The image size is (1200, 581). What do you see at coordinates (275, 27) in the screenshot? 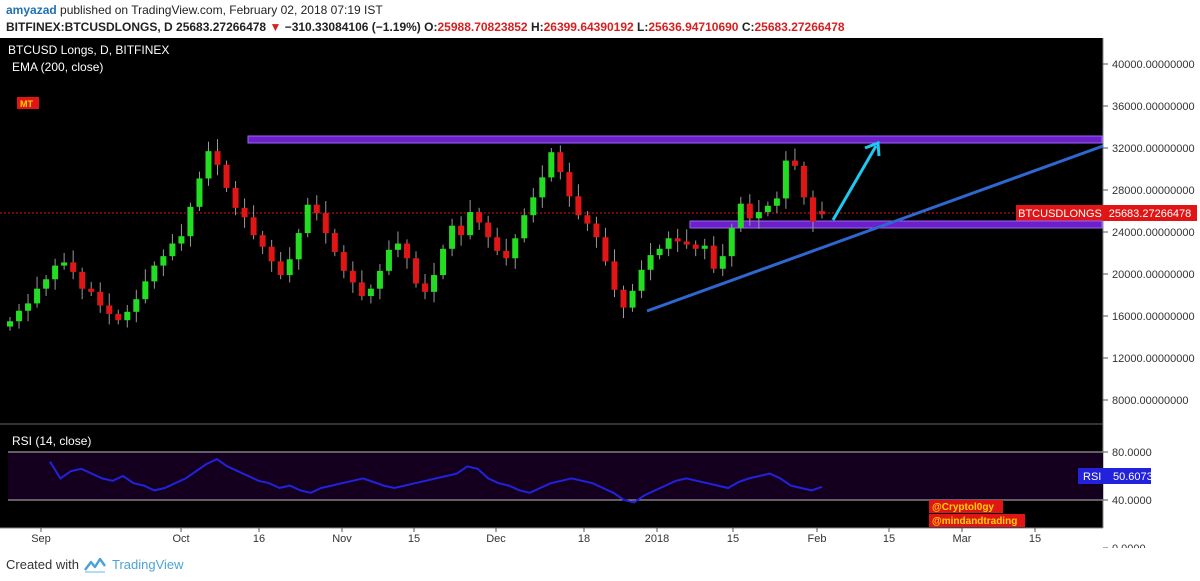
I see `down-arrow-icon: ▼` at bounding box center [275, 27].